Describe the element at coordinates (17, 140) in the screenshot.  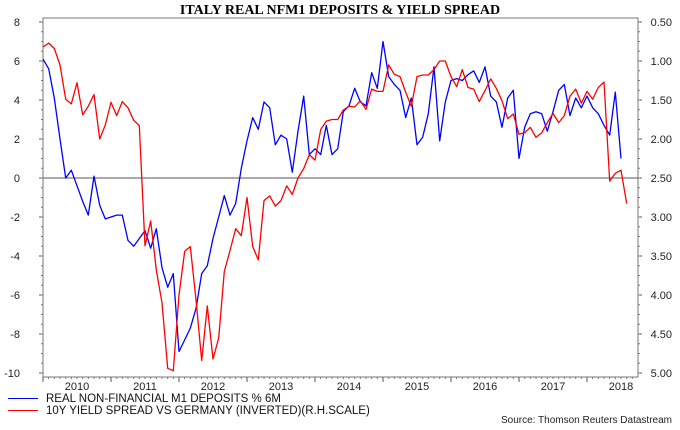
I see `y-left-tick-label: 2` at that location.